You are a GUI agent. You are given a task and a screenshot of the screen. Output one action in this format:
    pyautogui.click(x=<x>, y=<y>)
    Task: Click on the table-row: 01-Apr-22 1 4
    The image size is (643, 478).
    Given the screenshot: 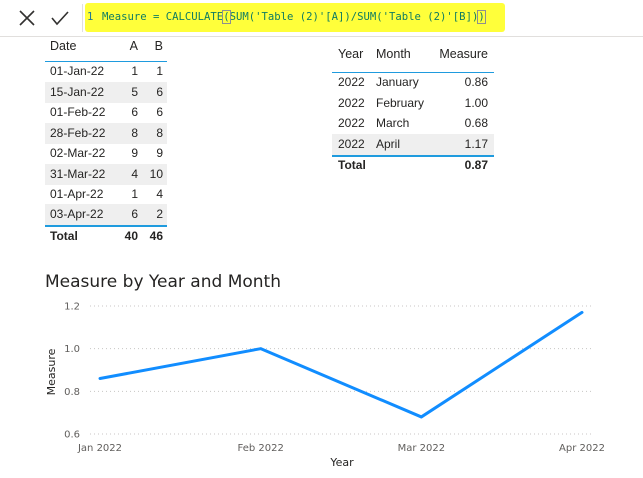 What is the action you would take?
    pyautogui.click(x=106, y=194)
    